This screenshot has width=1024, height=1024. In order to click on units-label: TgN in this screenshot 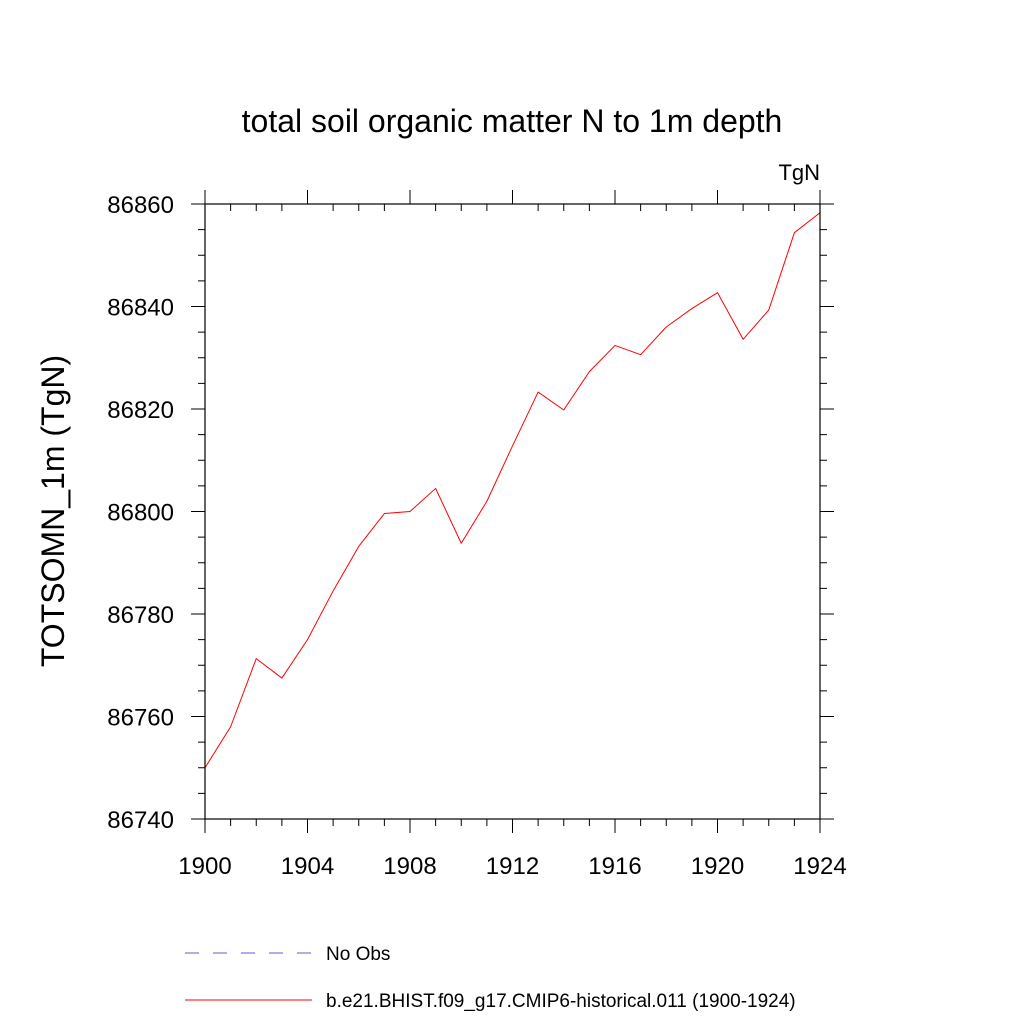, I will do `click(799, 172)`.